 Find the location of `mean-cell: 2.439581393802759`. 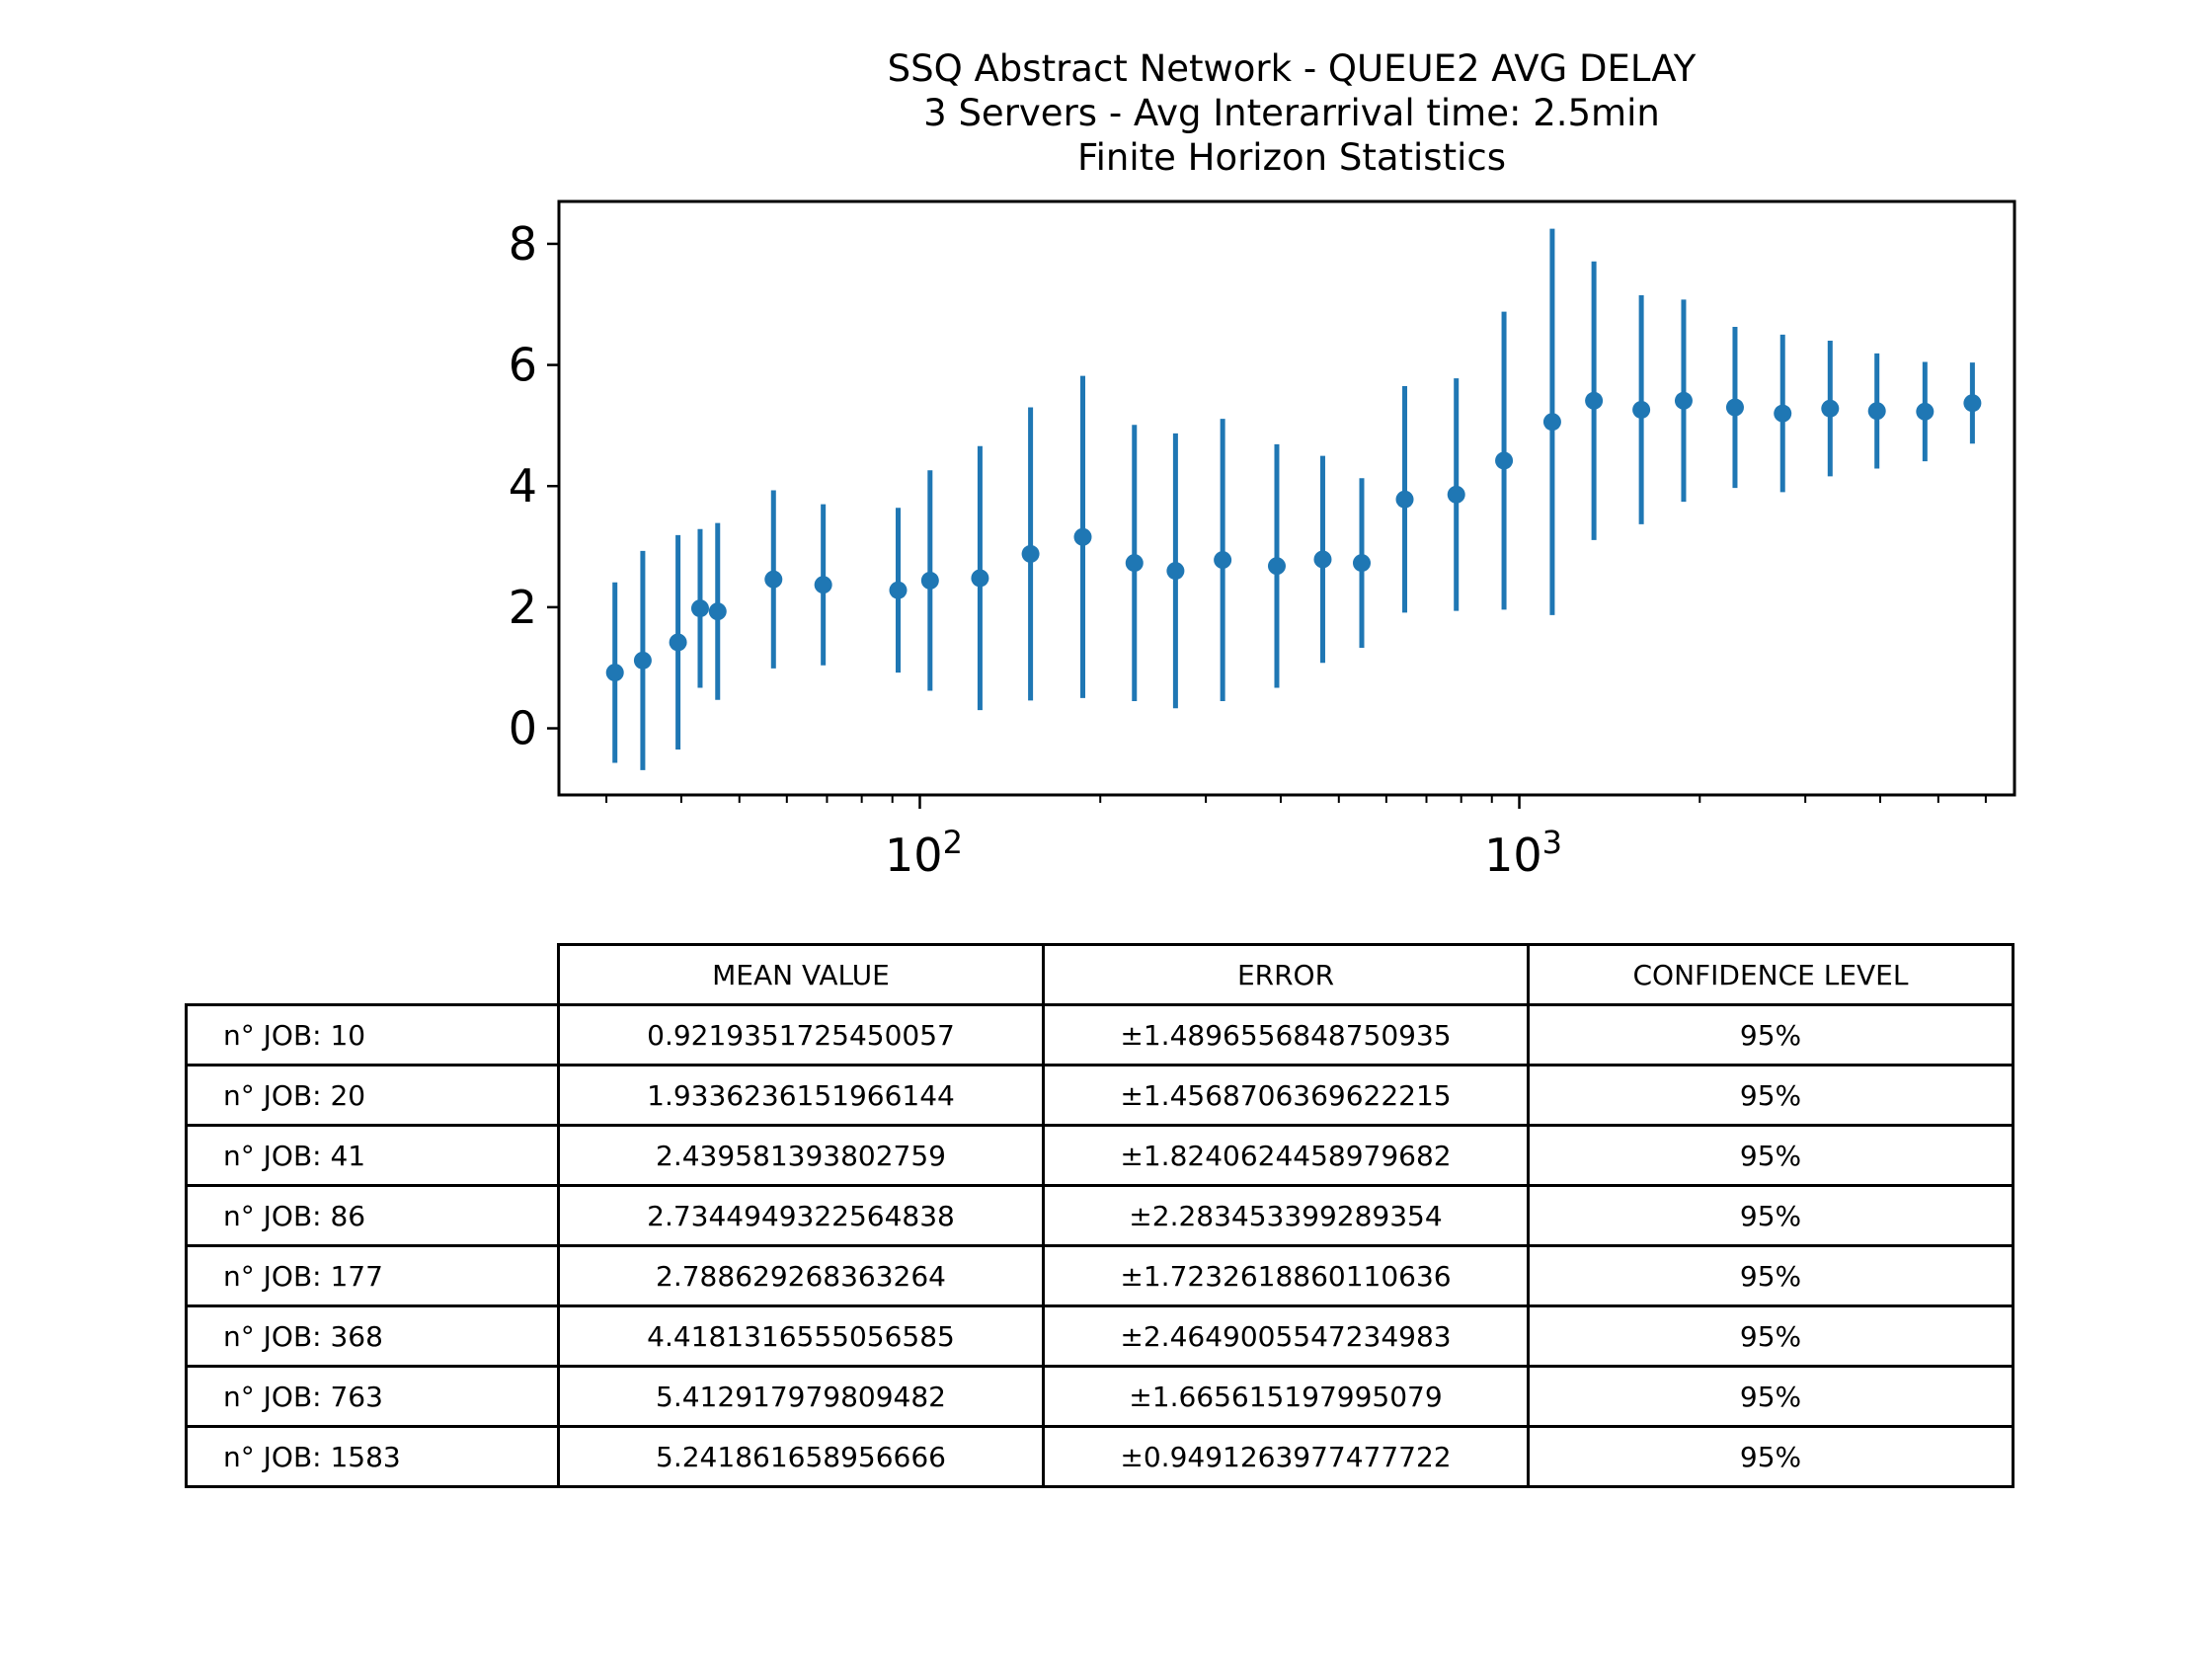

mean-cell: 2.439581393802759 is located at coordinates (801, 1155).